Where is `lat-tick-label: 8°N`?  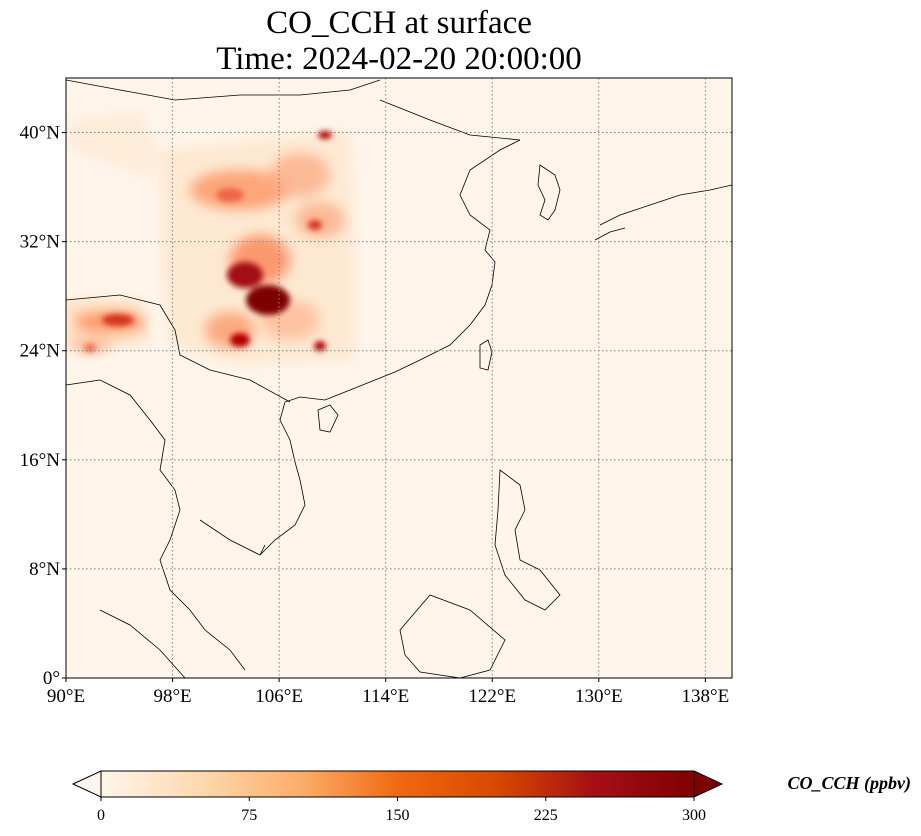
lat-tick-label: 8°N is located at coordinates (44, 569).